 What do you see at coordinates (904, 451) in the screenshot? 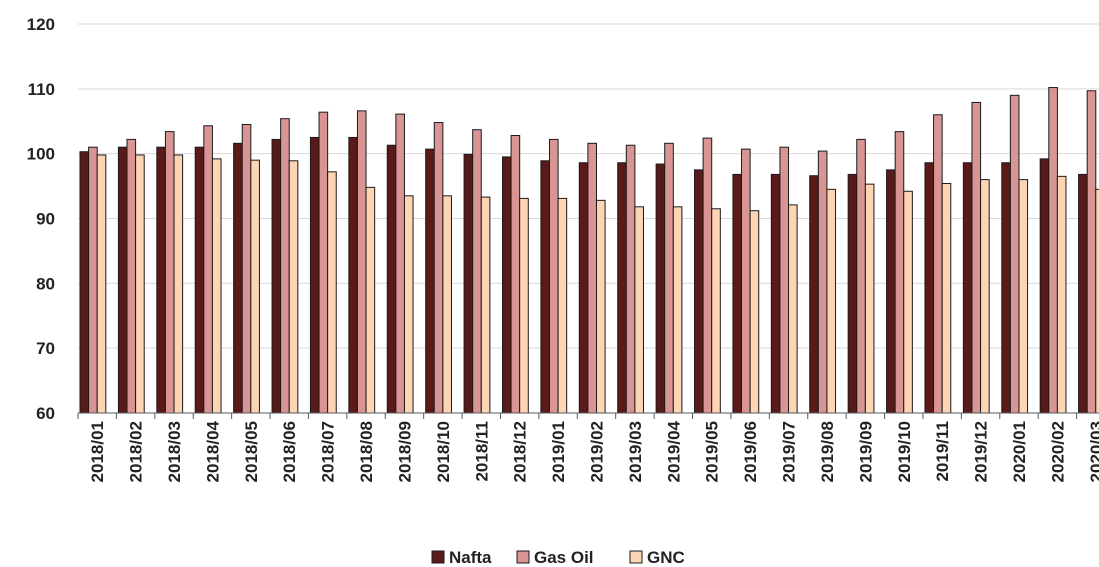
I see `x-tick-label: 2019/10` at bounding box center [904, 451].